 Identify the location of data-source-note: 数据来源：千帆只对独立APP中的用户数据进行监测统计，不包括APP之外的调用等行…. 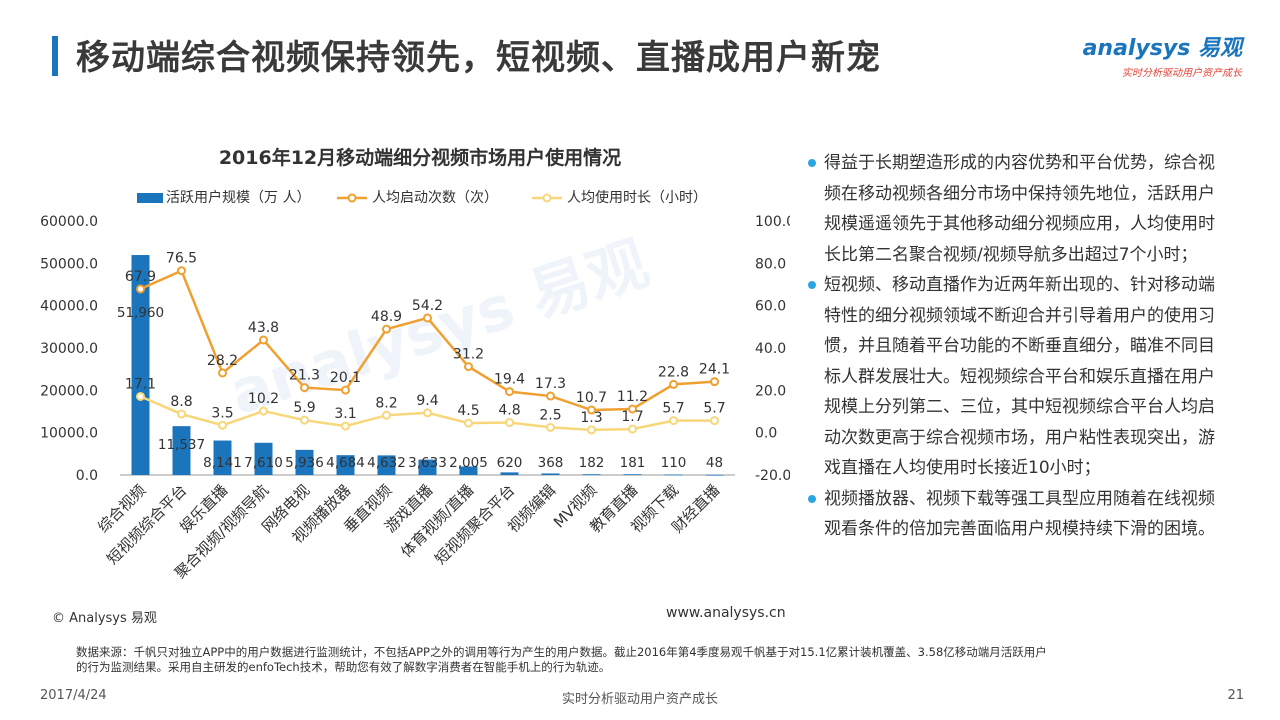
(641, 660).